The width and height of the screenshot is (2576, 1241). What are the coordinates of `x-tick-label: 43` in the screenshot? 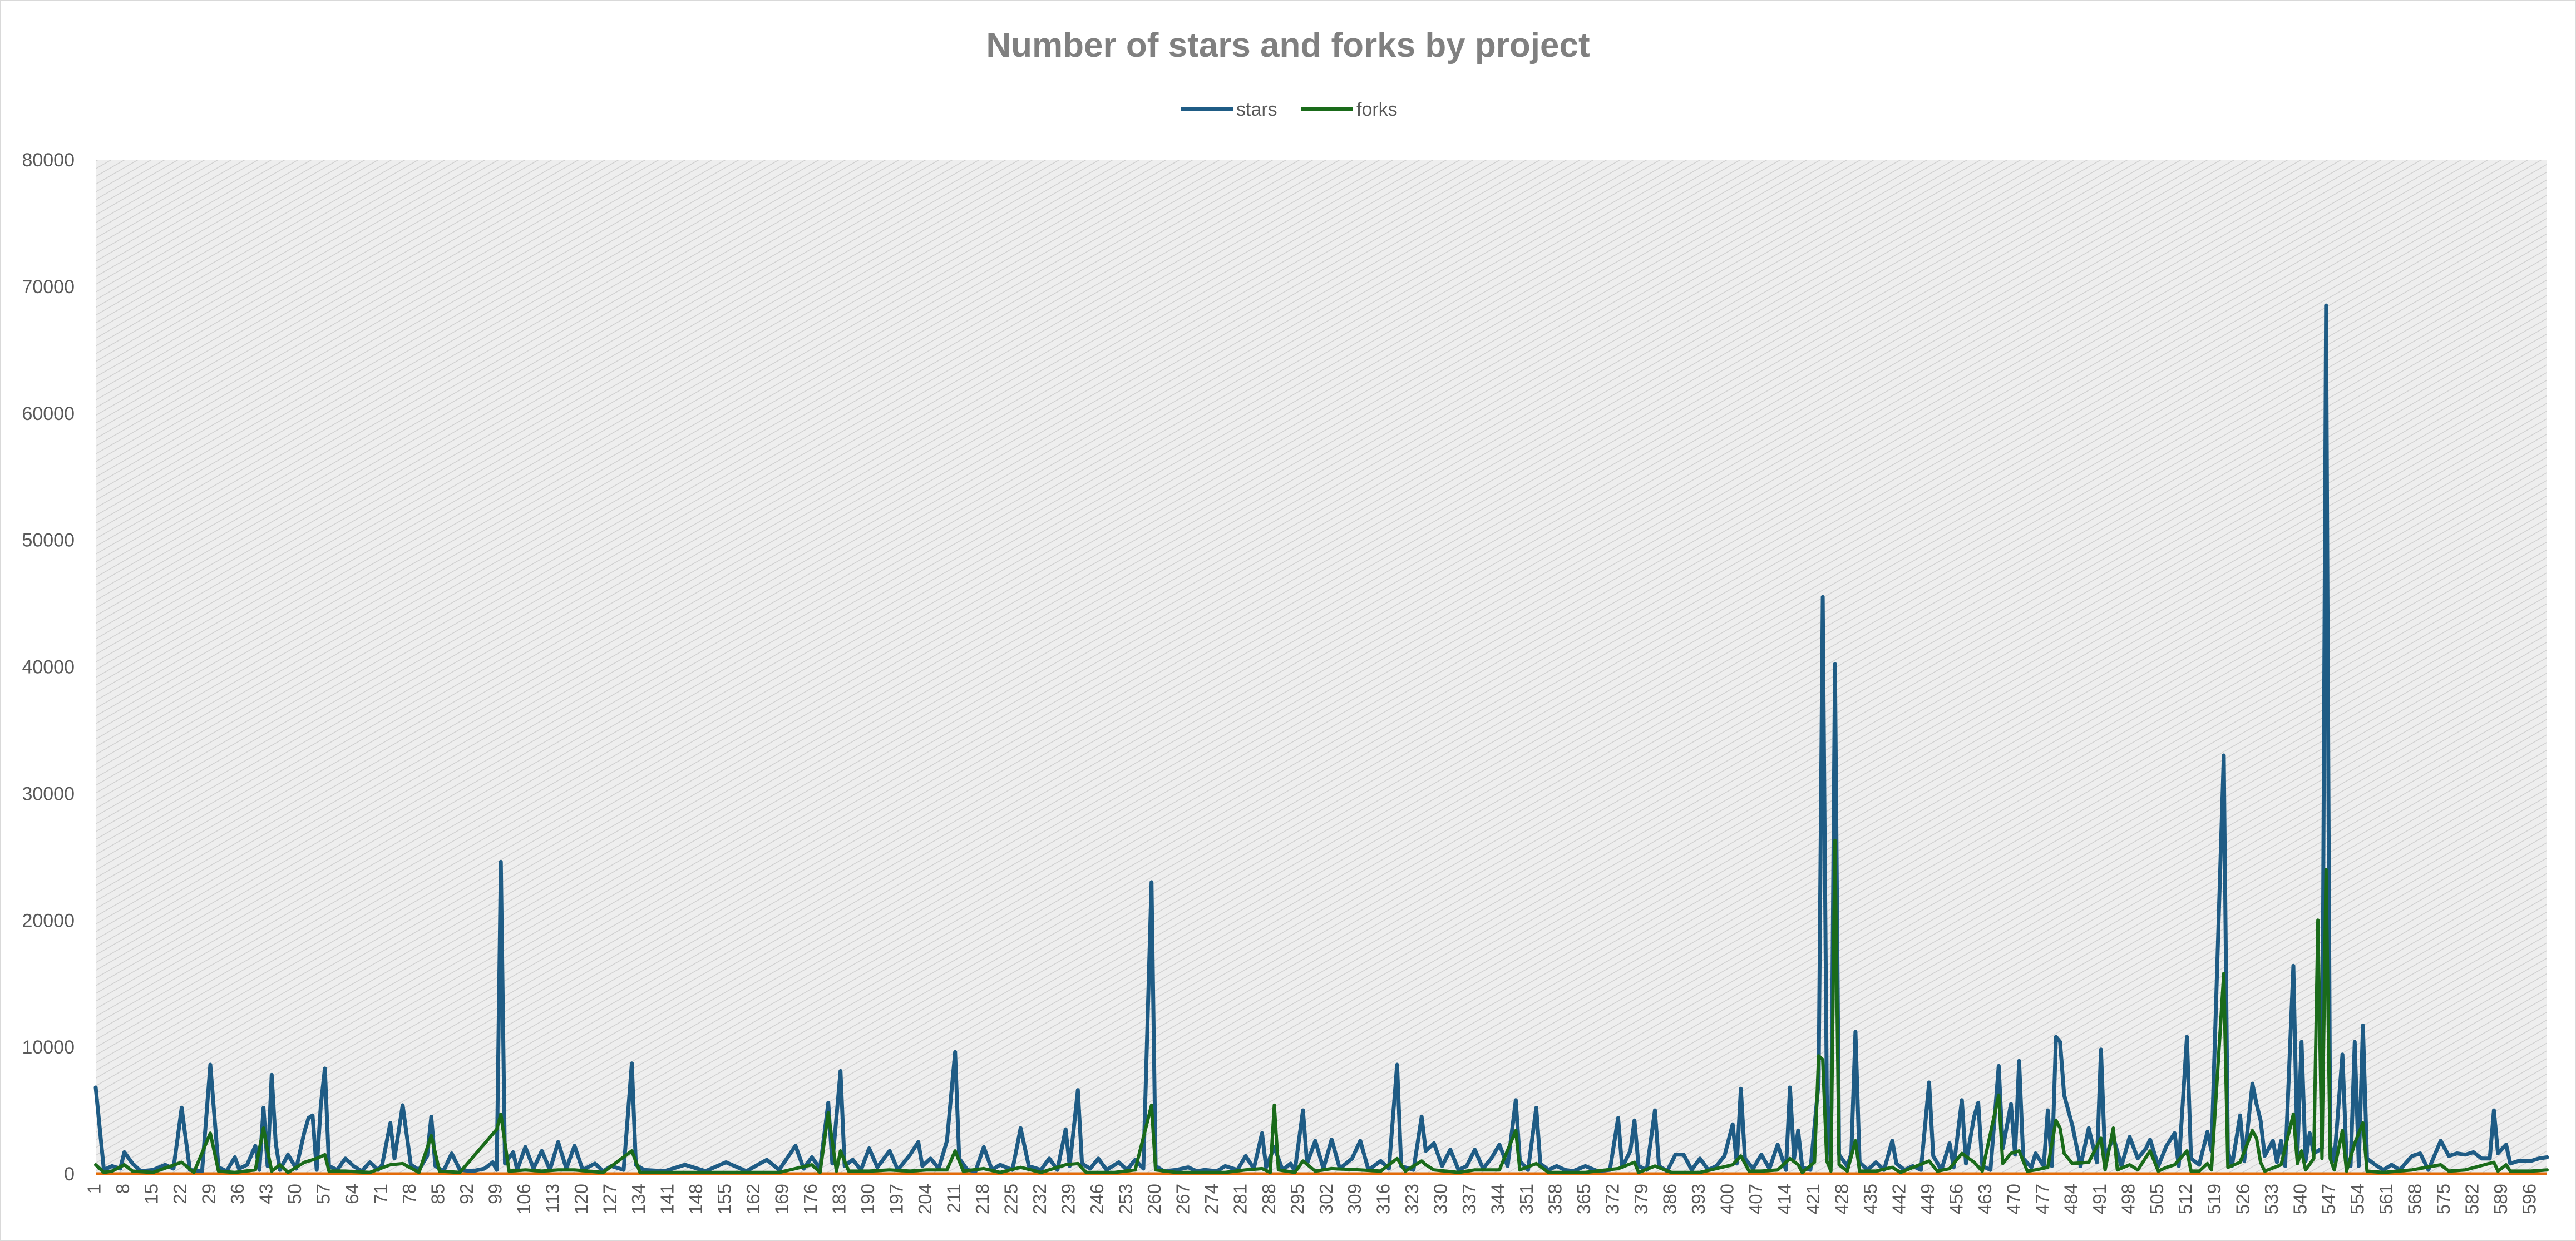 It's located at (266, 1194).